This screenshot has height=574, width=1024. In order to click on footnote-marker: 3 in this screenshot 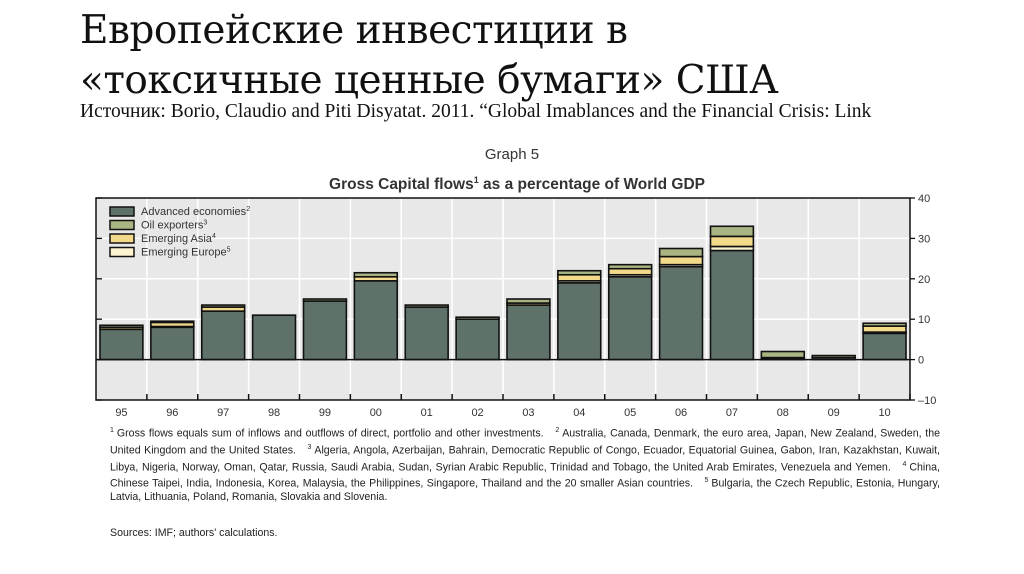, I will do `click(309, 447)`.